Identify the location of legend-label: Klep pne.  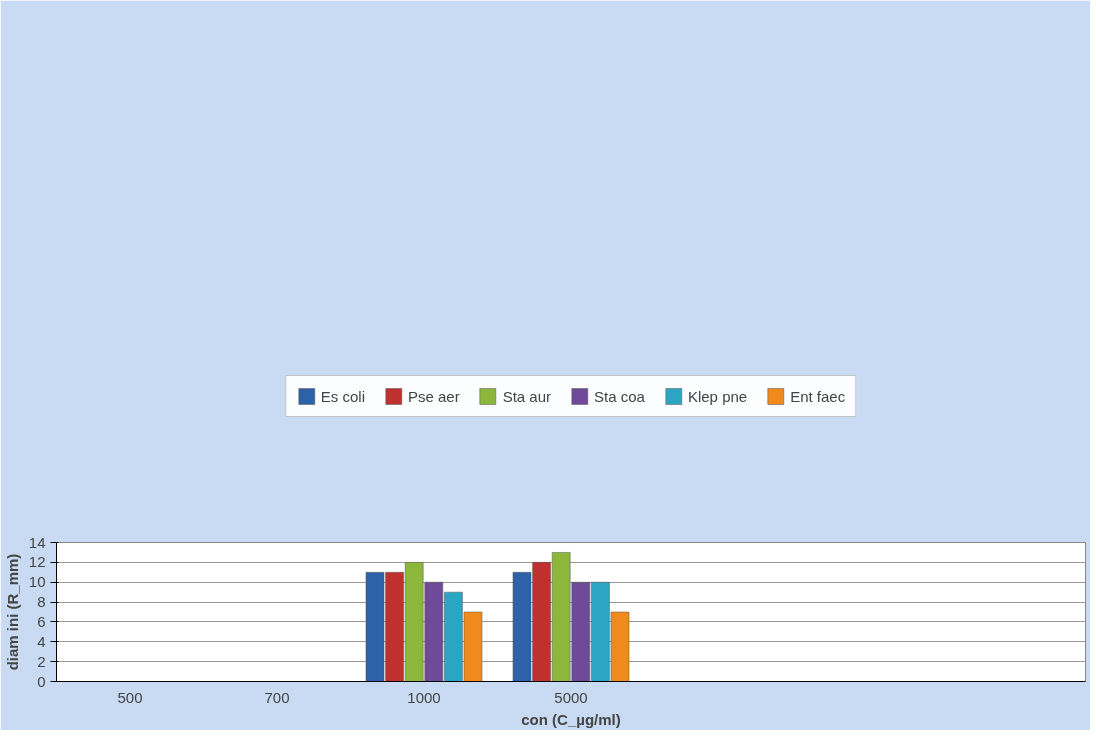
(717, 396).